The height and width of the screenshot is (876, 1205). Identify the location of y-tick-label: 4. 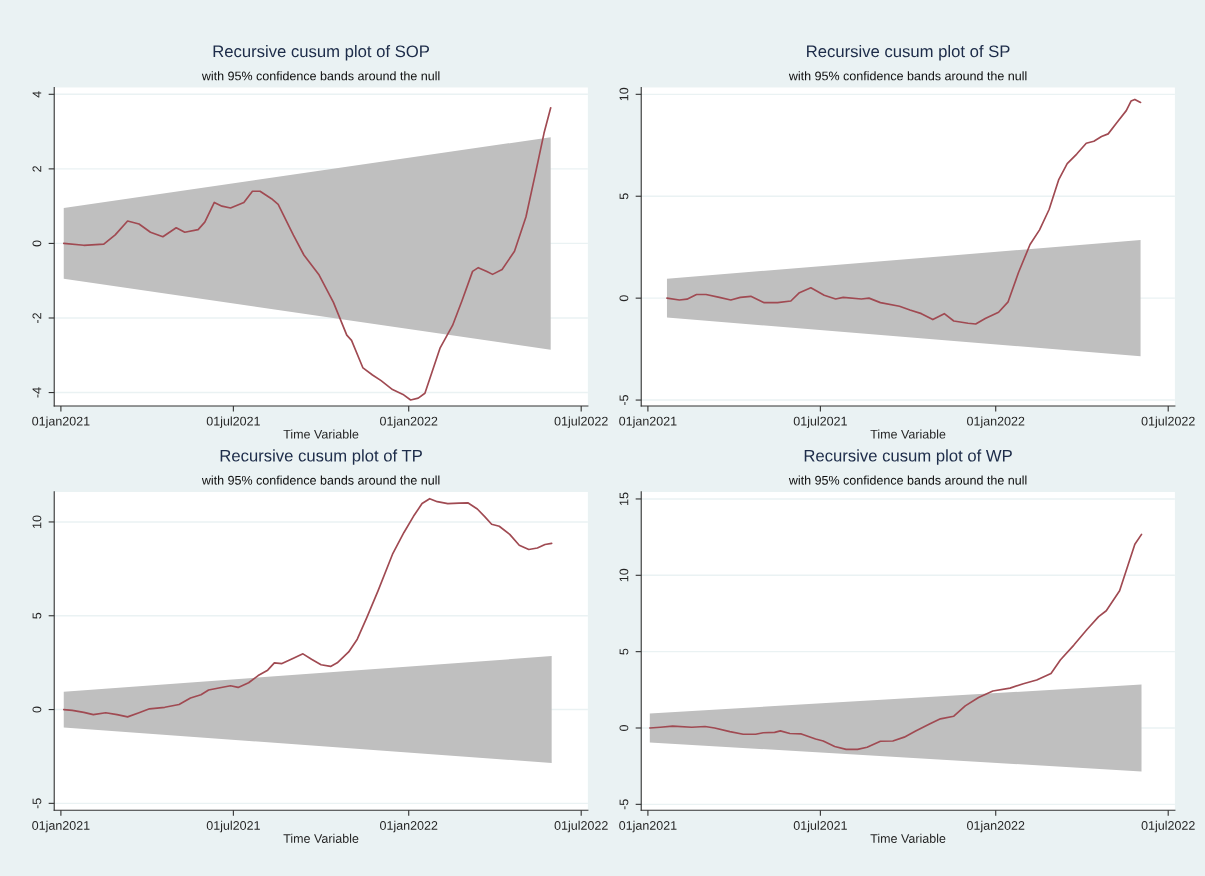
(37, 94).